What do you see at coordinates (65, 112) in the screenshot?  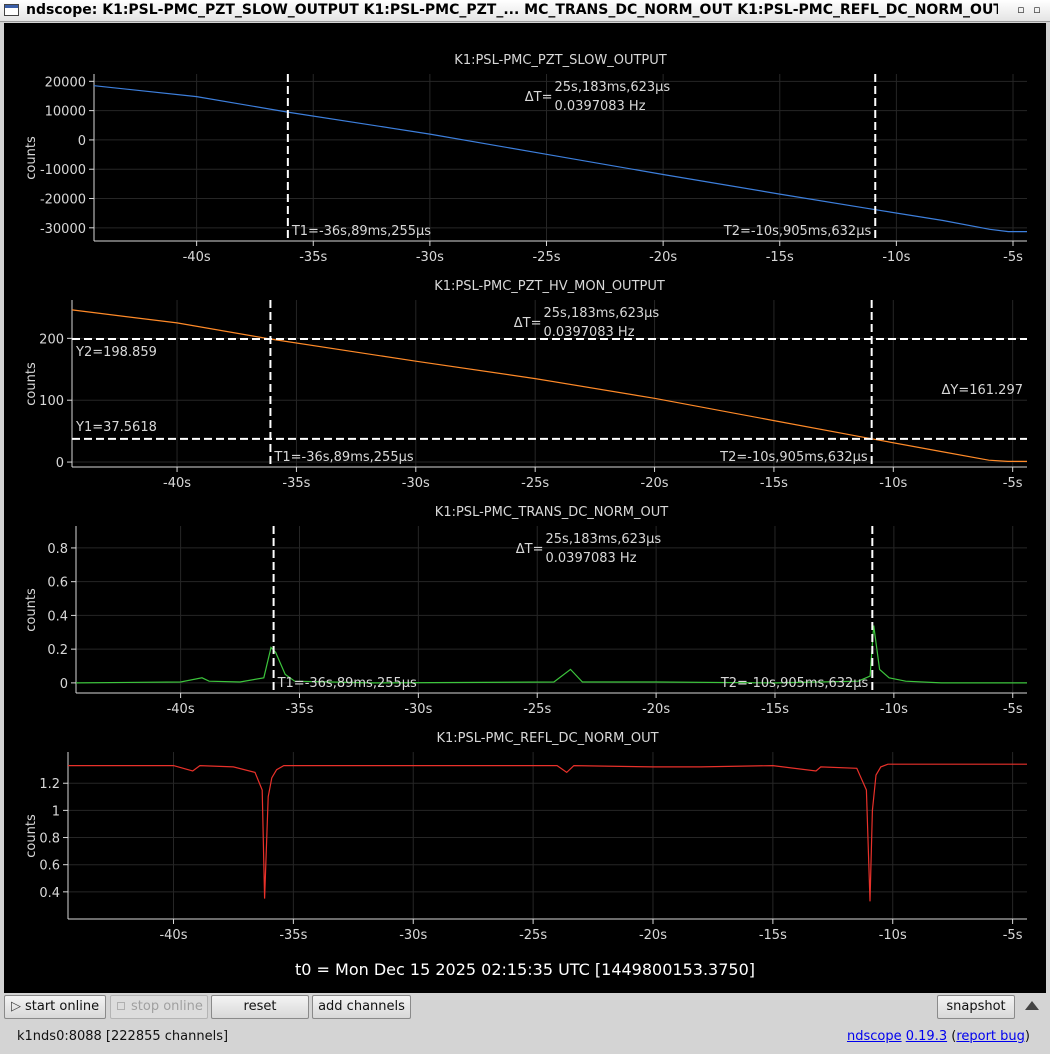 I see `y-tick-label: 10000` at bounding box center [65, 112].